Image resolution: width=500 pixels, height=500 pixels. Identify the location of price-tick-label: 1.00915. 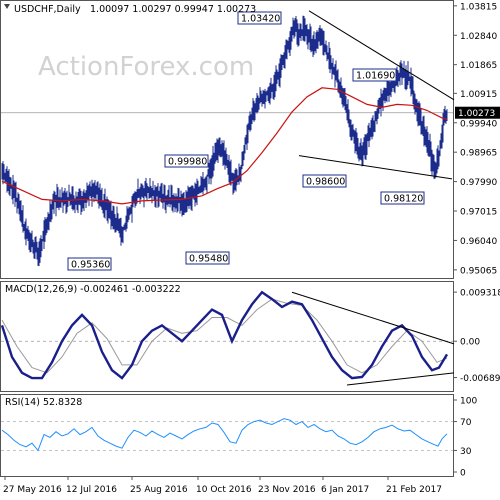
(478, 95).